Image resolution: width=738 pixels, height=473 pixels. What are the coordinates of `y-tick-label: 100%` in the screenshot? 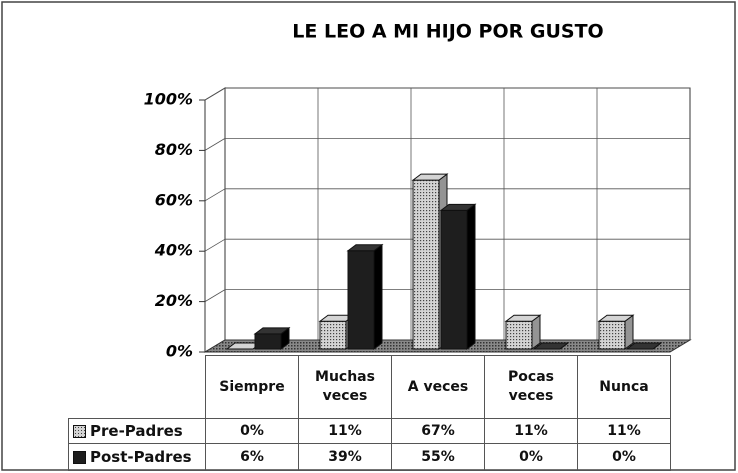 It's located at (168, 99).